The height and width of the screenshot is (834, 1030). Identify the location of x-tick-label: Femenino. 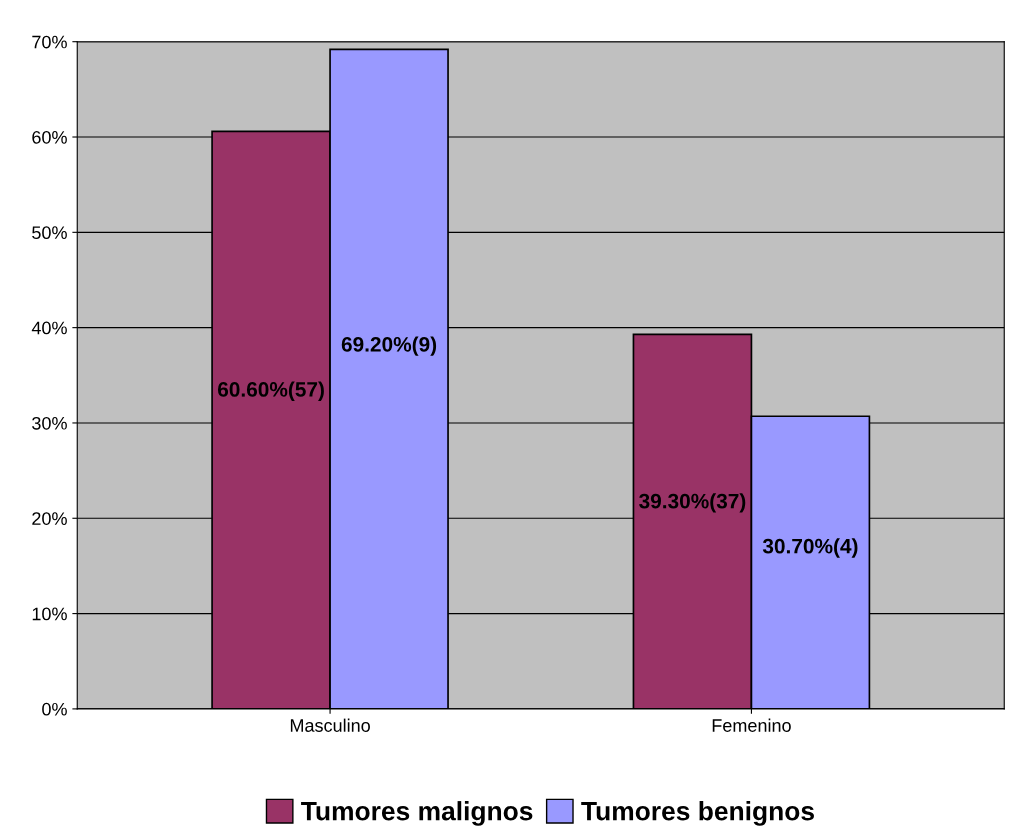
(751, 725).